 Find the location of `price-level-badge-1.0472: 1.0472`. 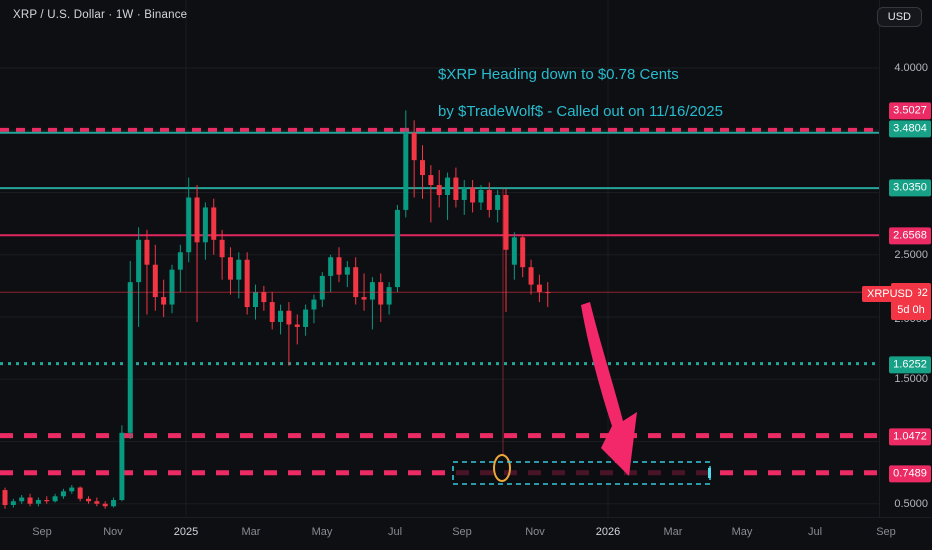

price-level-badge-1.0472: 1.0472 is located at coordinates (910, 437).